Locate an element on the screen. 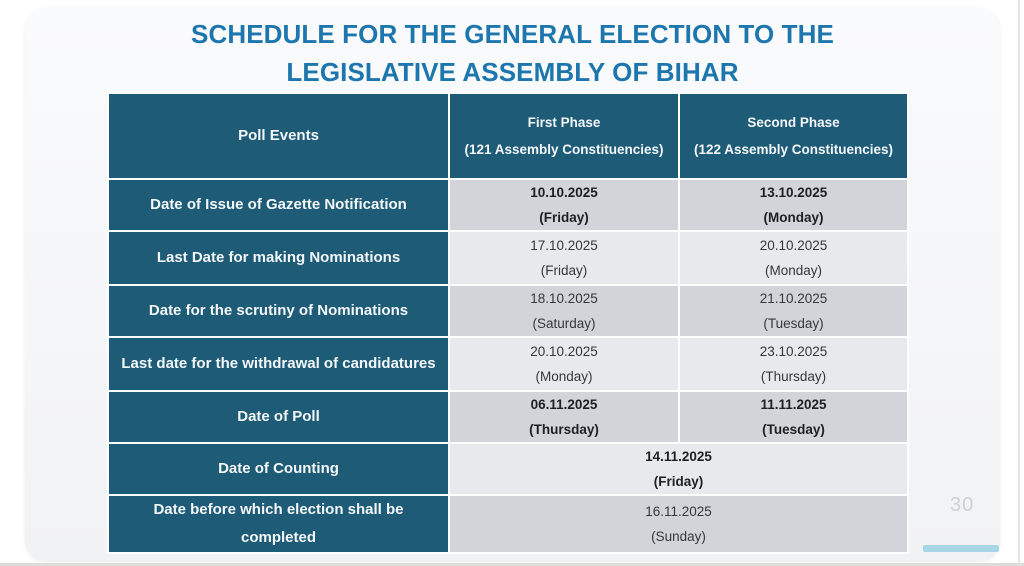  header-poll-events: Poll Events is located at coordinates (278, 136).